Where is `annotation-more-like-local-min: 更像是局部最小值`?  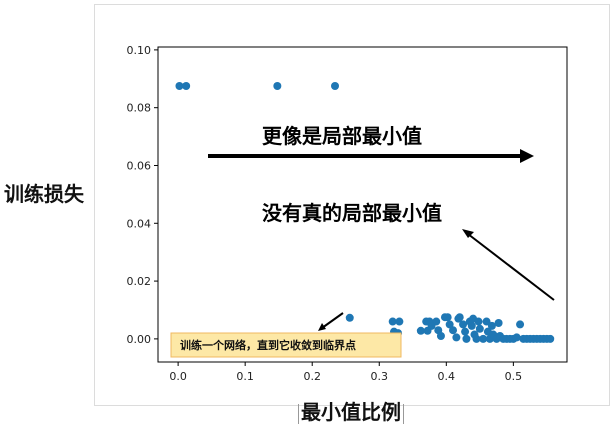 annotation-more-like-local-min: 更像是局部最小值 is located at coordinates (342, 136).